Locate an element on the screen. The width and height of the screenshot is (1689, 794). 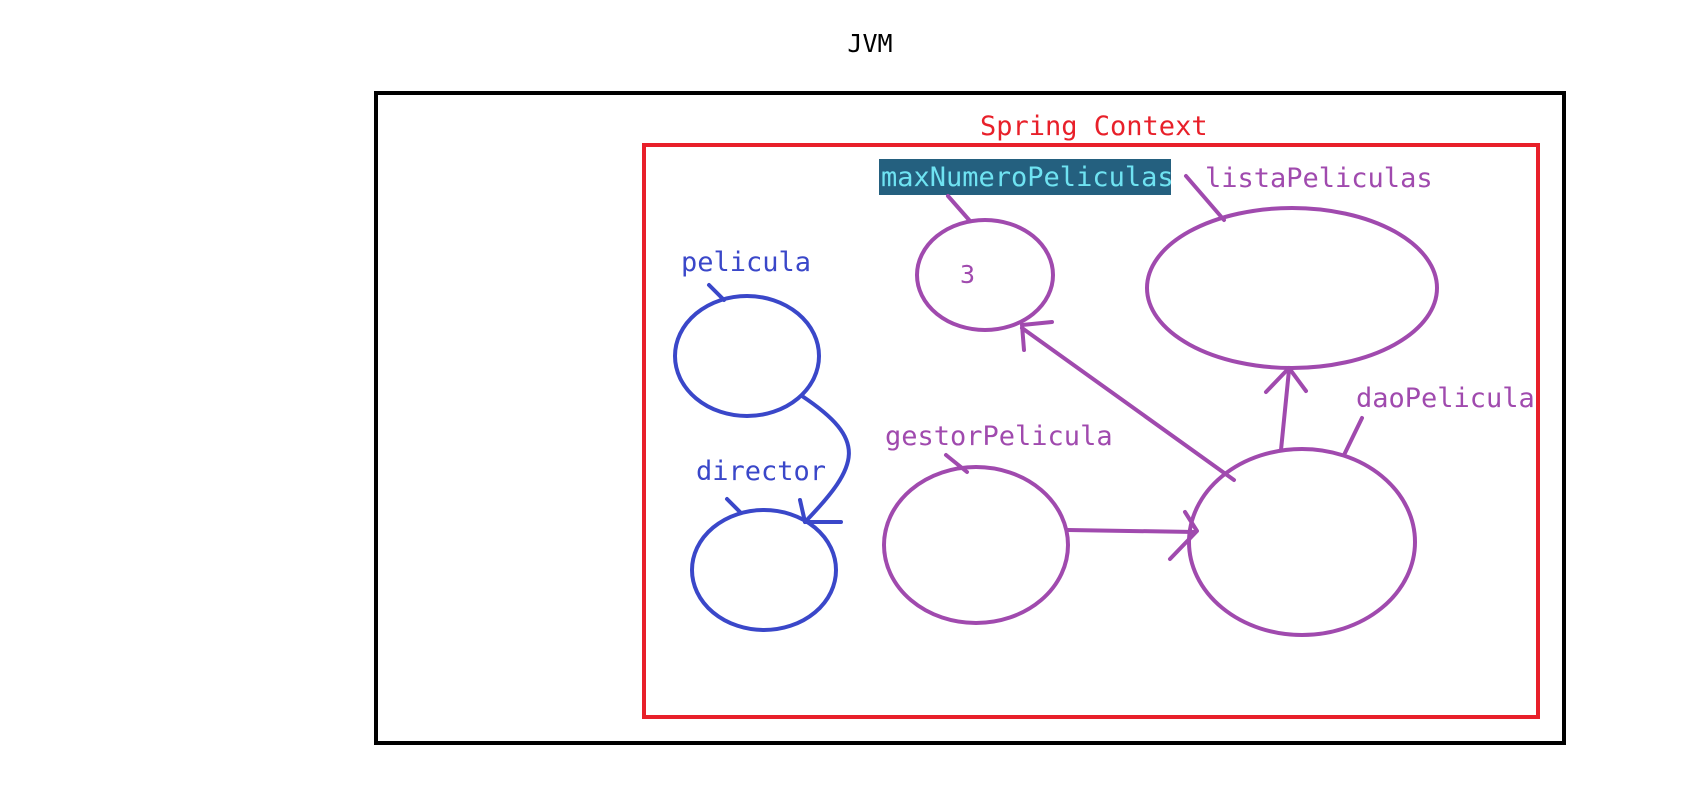
bean-max-numero-peliculas-label: maxNumeroPeliculas is located at coordinates (1027, 177).